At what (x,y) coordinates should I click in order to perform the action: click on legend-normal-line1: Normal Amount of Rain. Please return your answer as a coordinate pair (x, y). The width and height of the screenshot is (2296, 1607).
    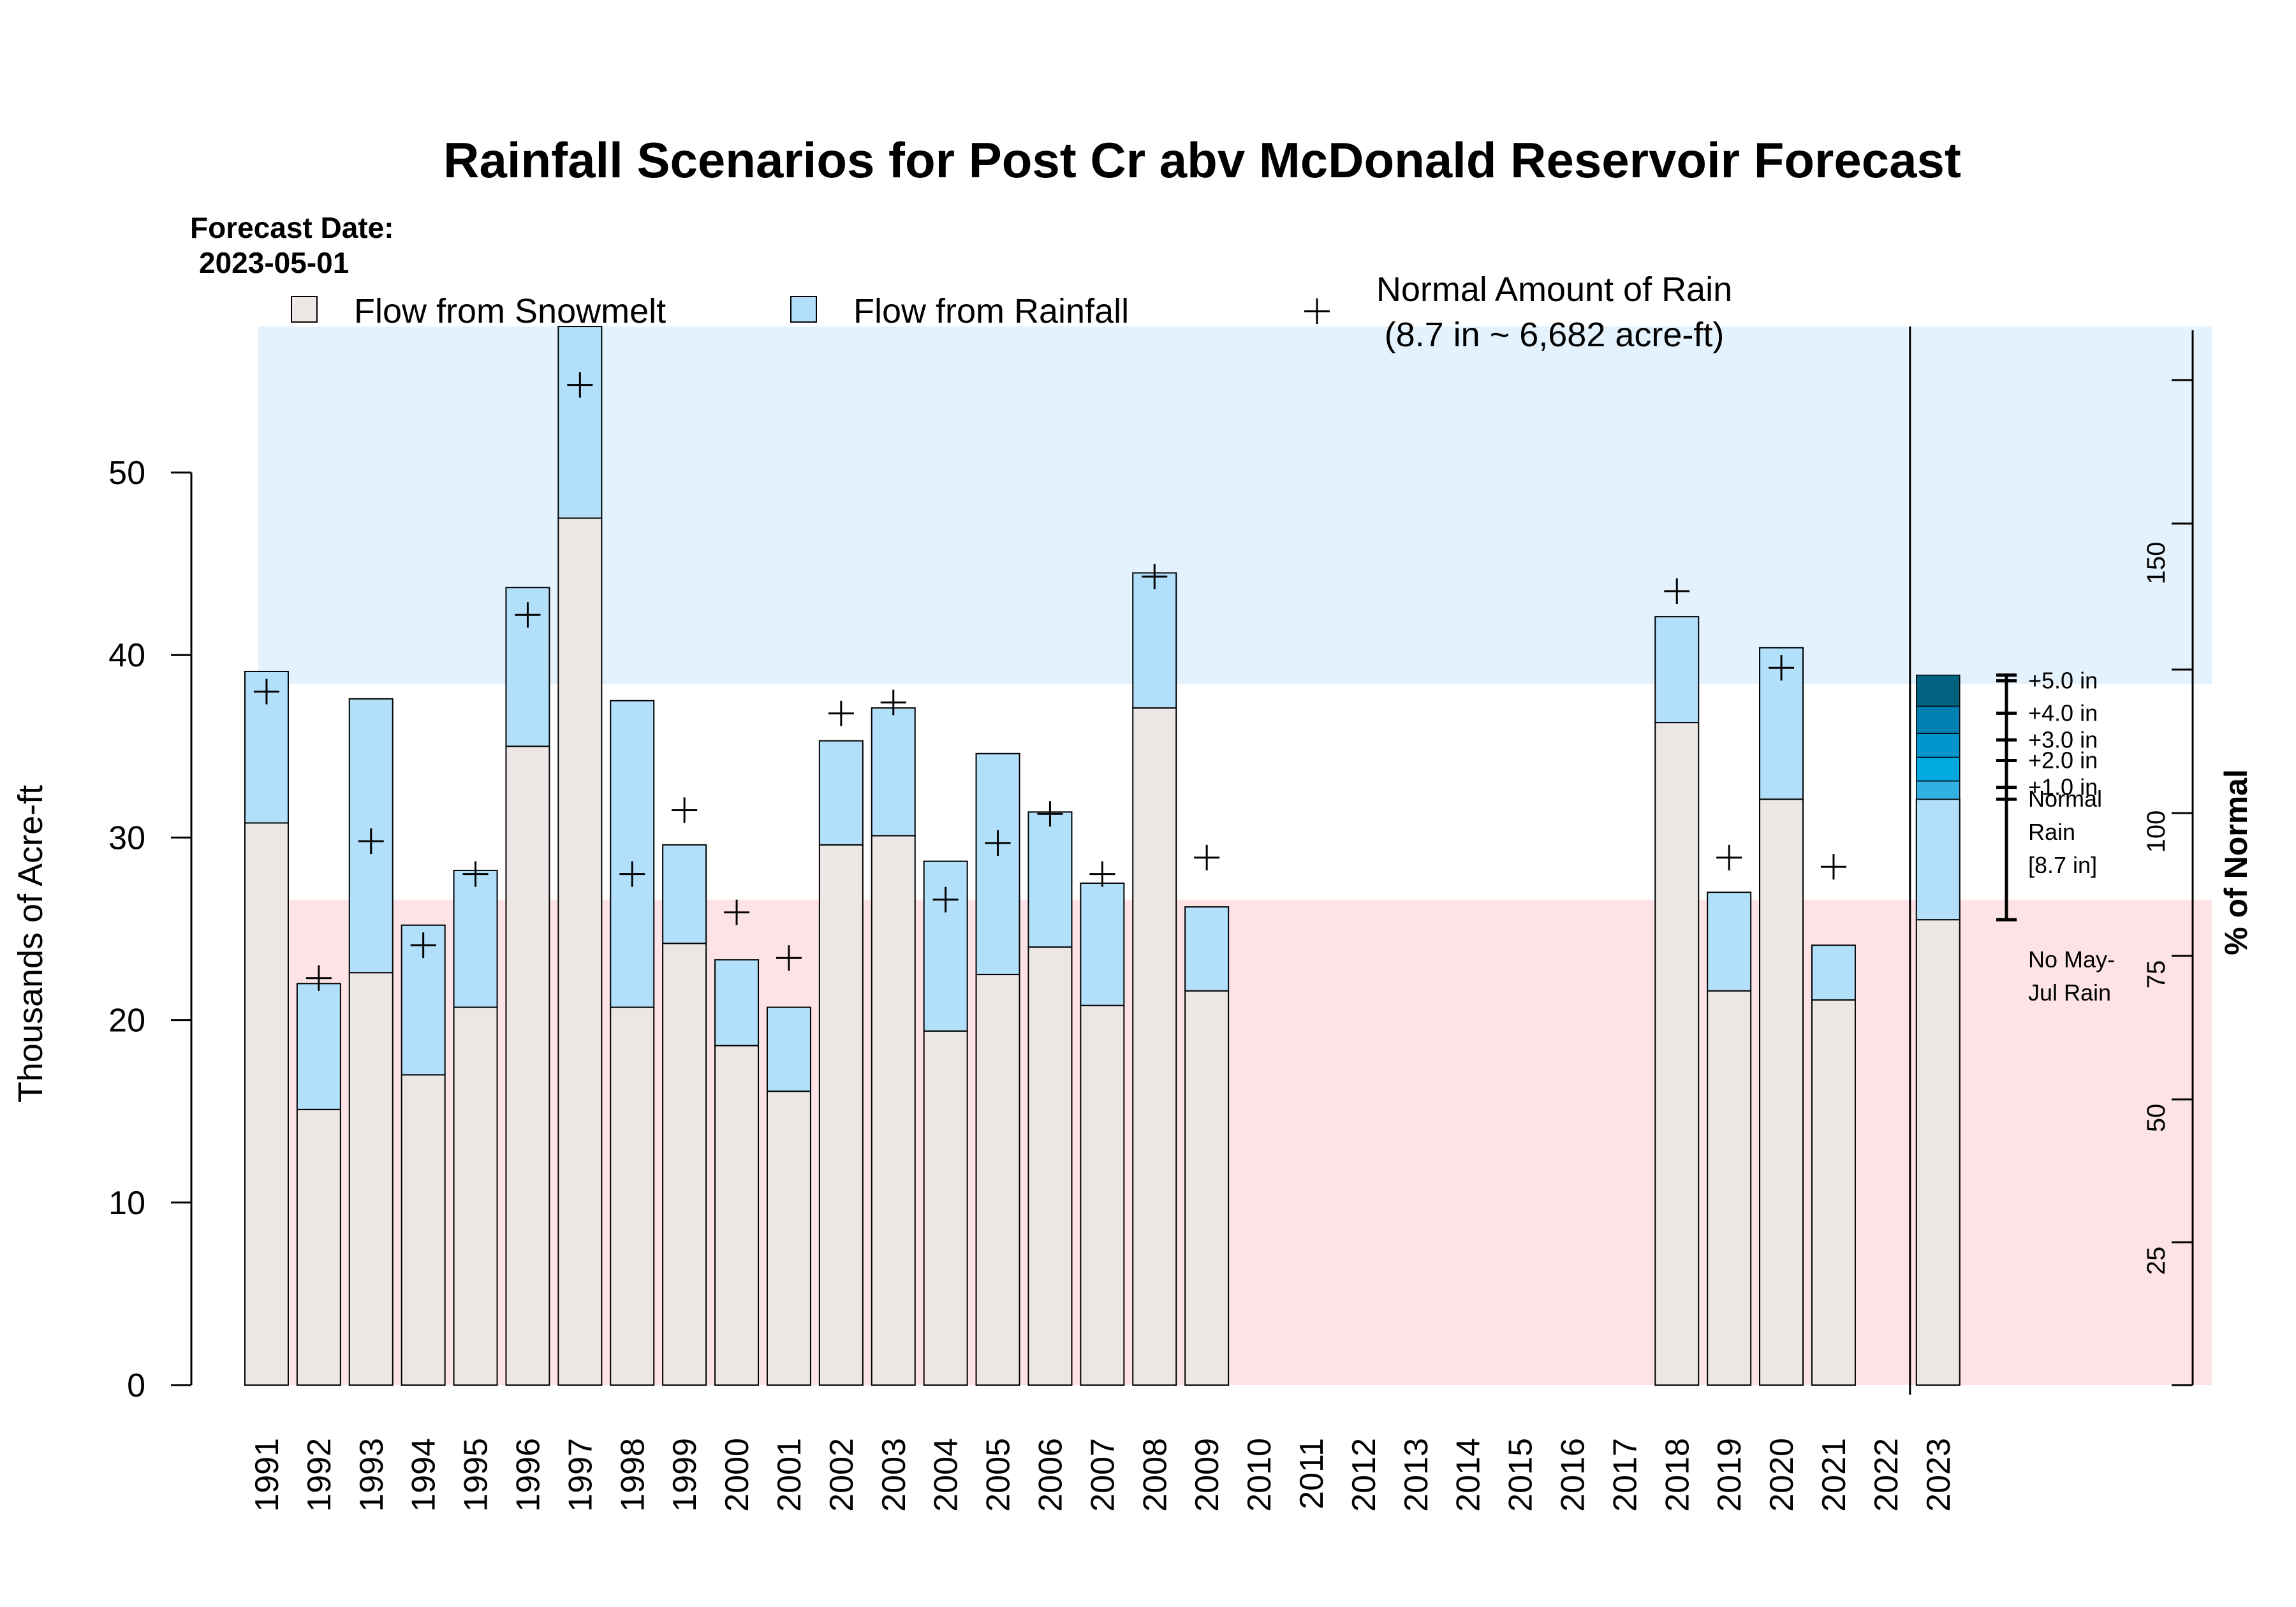
    Looking at the image, I should click on (1554, 289).